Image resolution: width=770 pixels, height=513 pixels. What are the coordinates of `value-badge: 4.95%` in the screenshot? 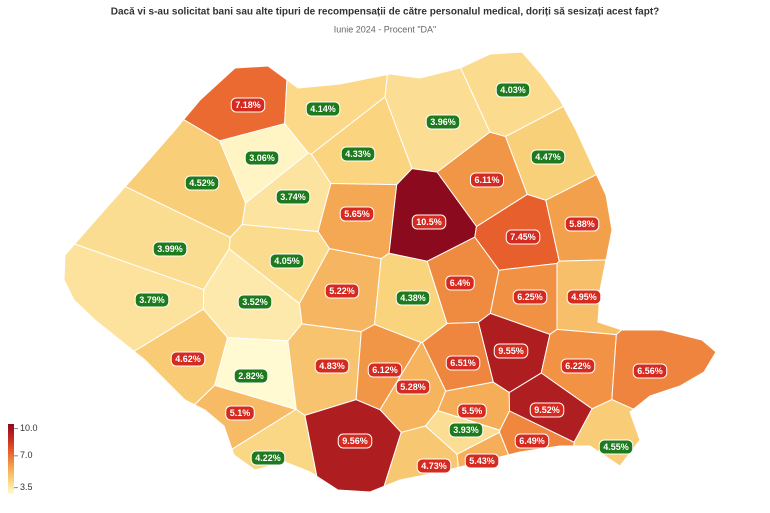 It's located at (584, 297).